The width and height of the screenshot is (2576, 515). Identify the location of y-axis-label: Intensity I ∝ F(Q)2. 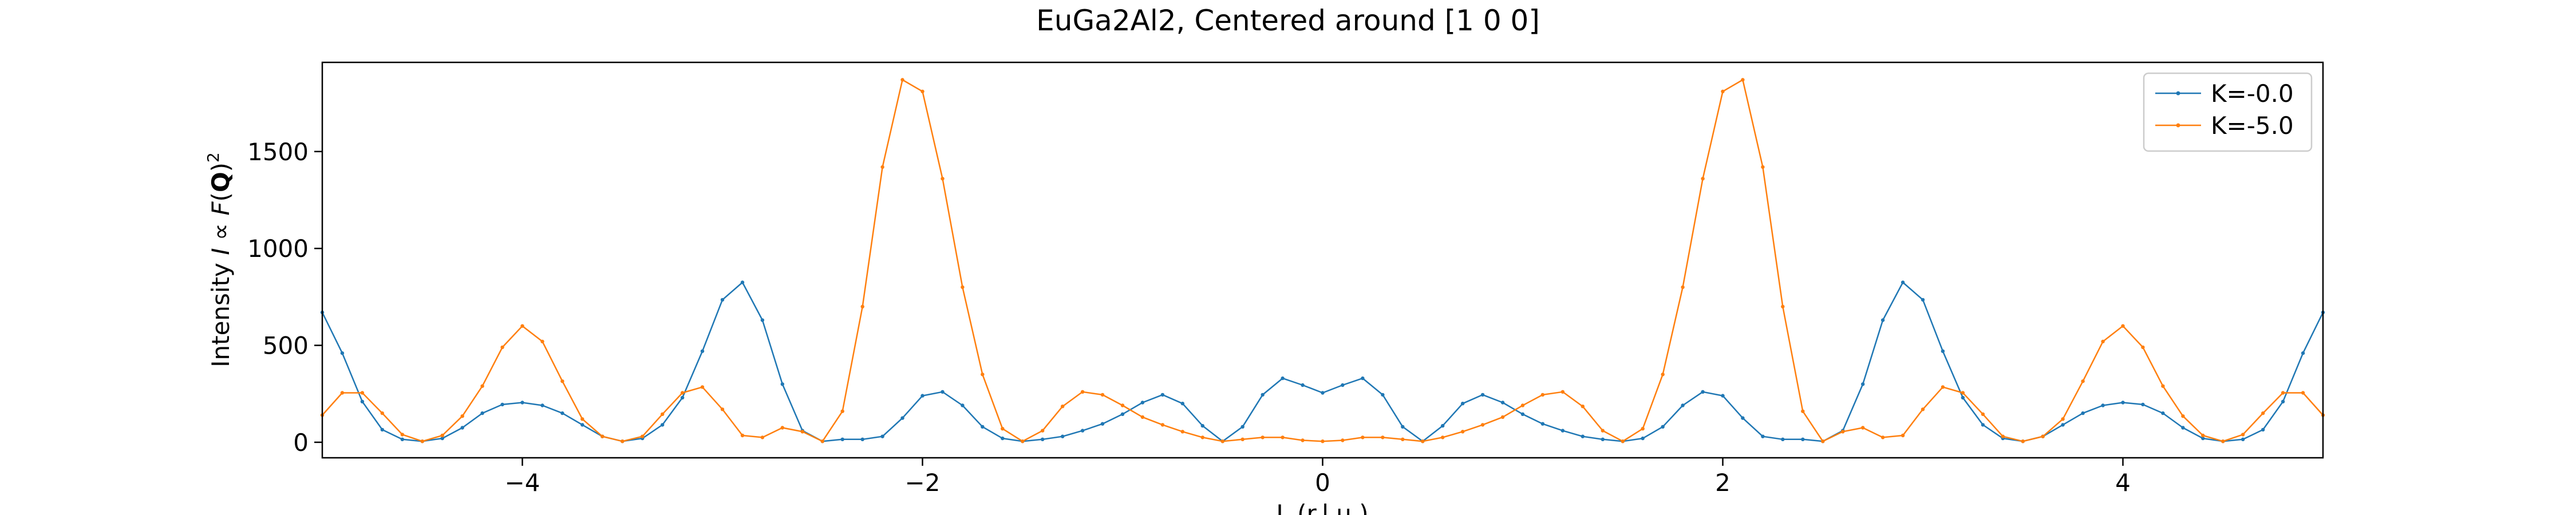
(219, 259).